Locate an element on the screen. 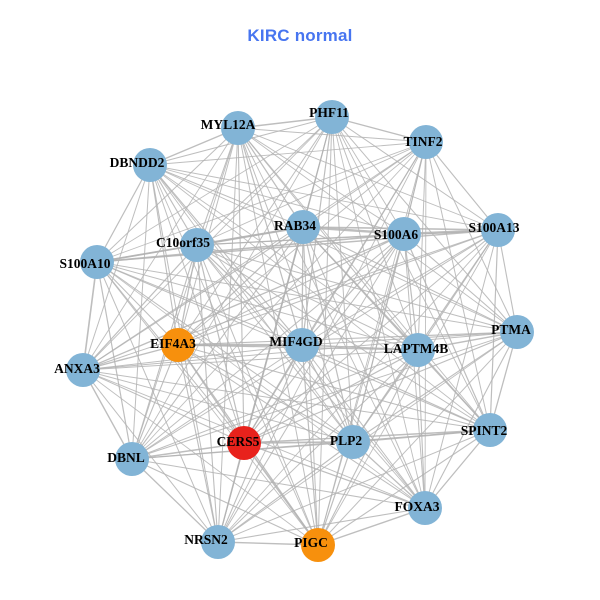 The height and width of the screenshot is (600, 600). network-node-rab34 is located at coordinates (303, 227).